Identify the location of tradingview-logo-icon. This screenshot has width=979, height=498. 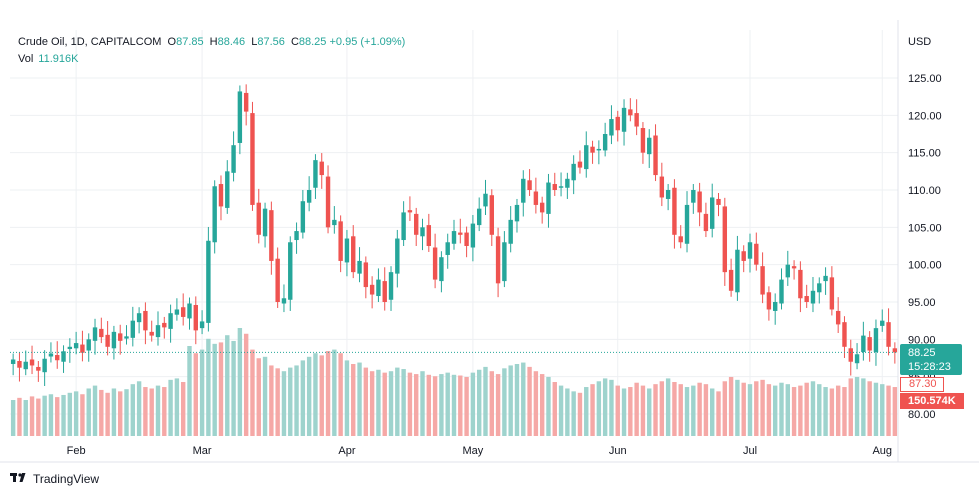
(19, 479).